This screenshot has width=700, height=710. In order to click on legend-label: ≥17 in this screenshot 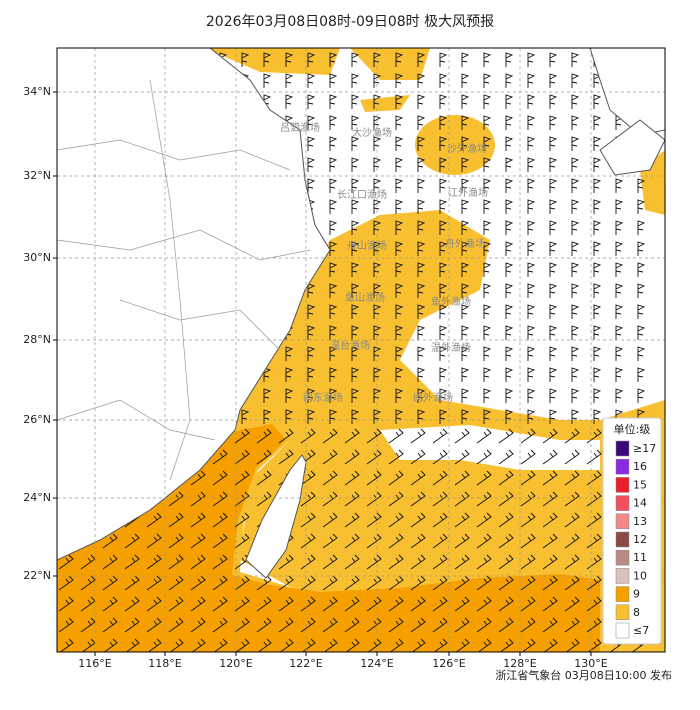, I will do `click(644, 448)`.